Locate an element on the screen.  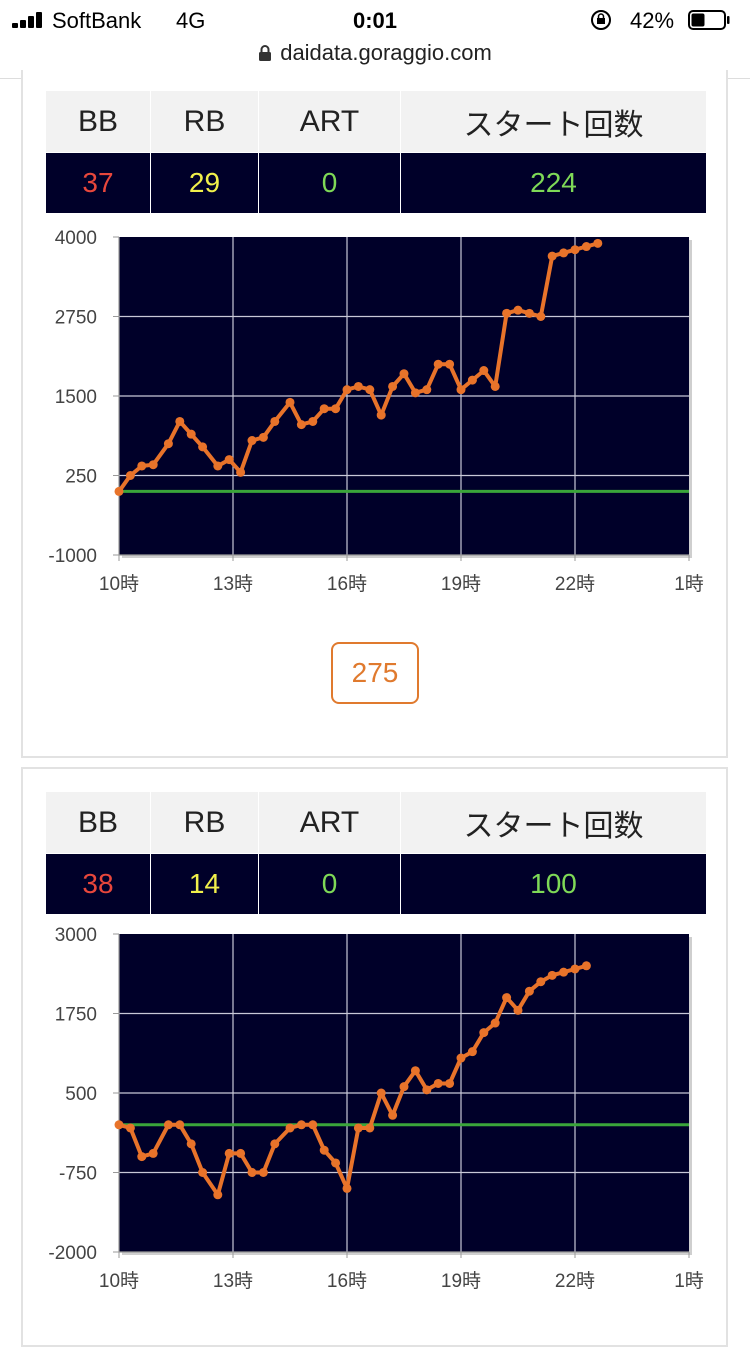
value-rb: 14 is located at coordinates (204, 884).